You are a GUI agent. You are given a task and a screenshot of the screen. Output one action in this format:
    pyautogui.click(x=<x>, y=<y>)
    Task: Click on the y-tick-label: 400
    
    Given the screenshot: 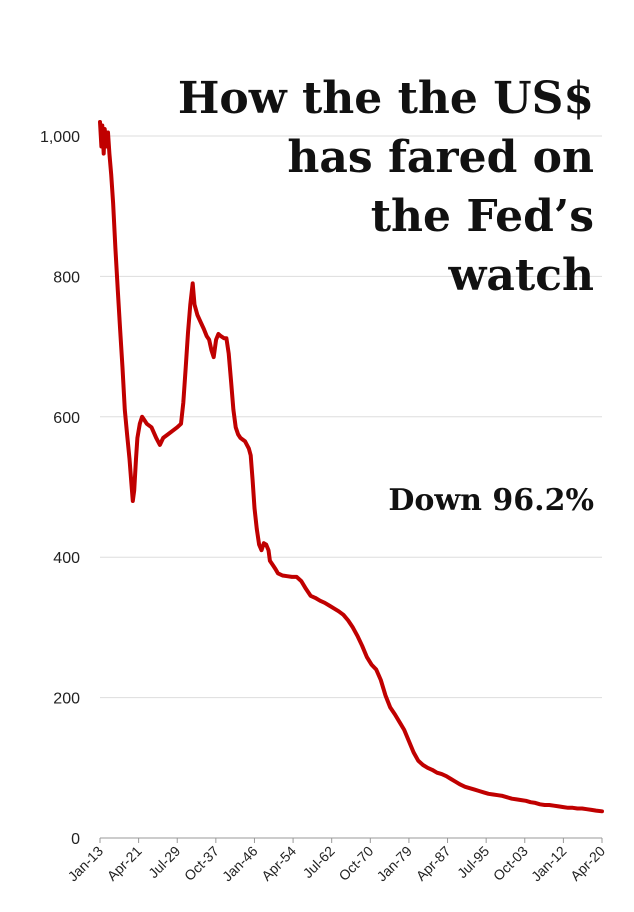 What is the action you would take?
    pyautogui.click(x=66, y=558)
    